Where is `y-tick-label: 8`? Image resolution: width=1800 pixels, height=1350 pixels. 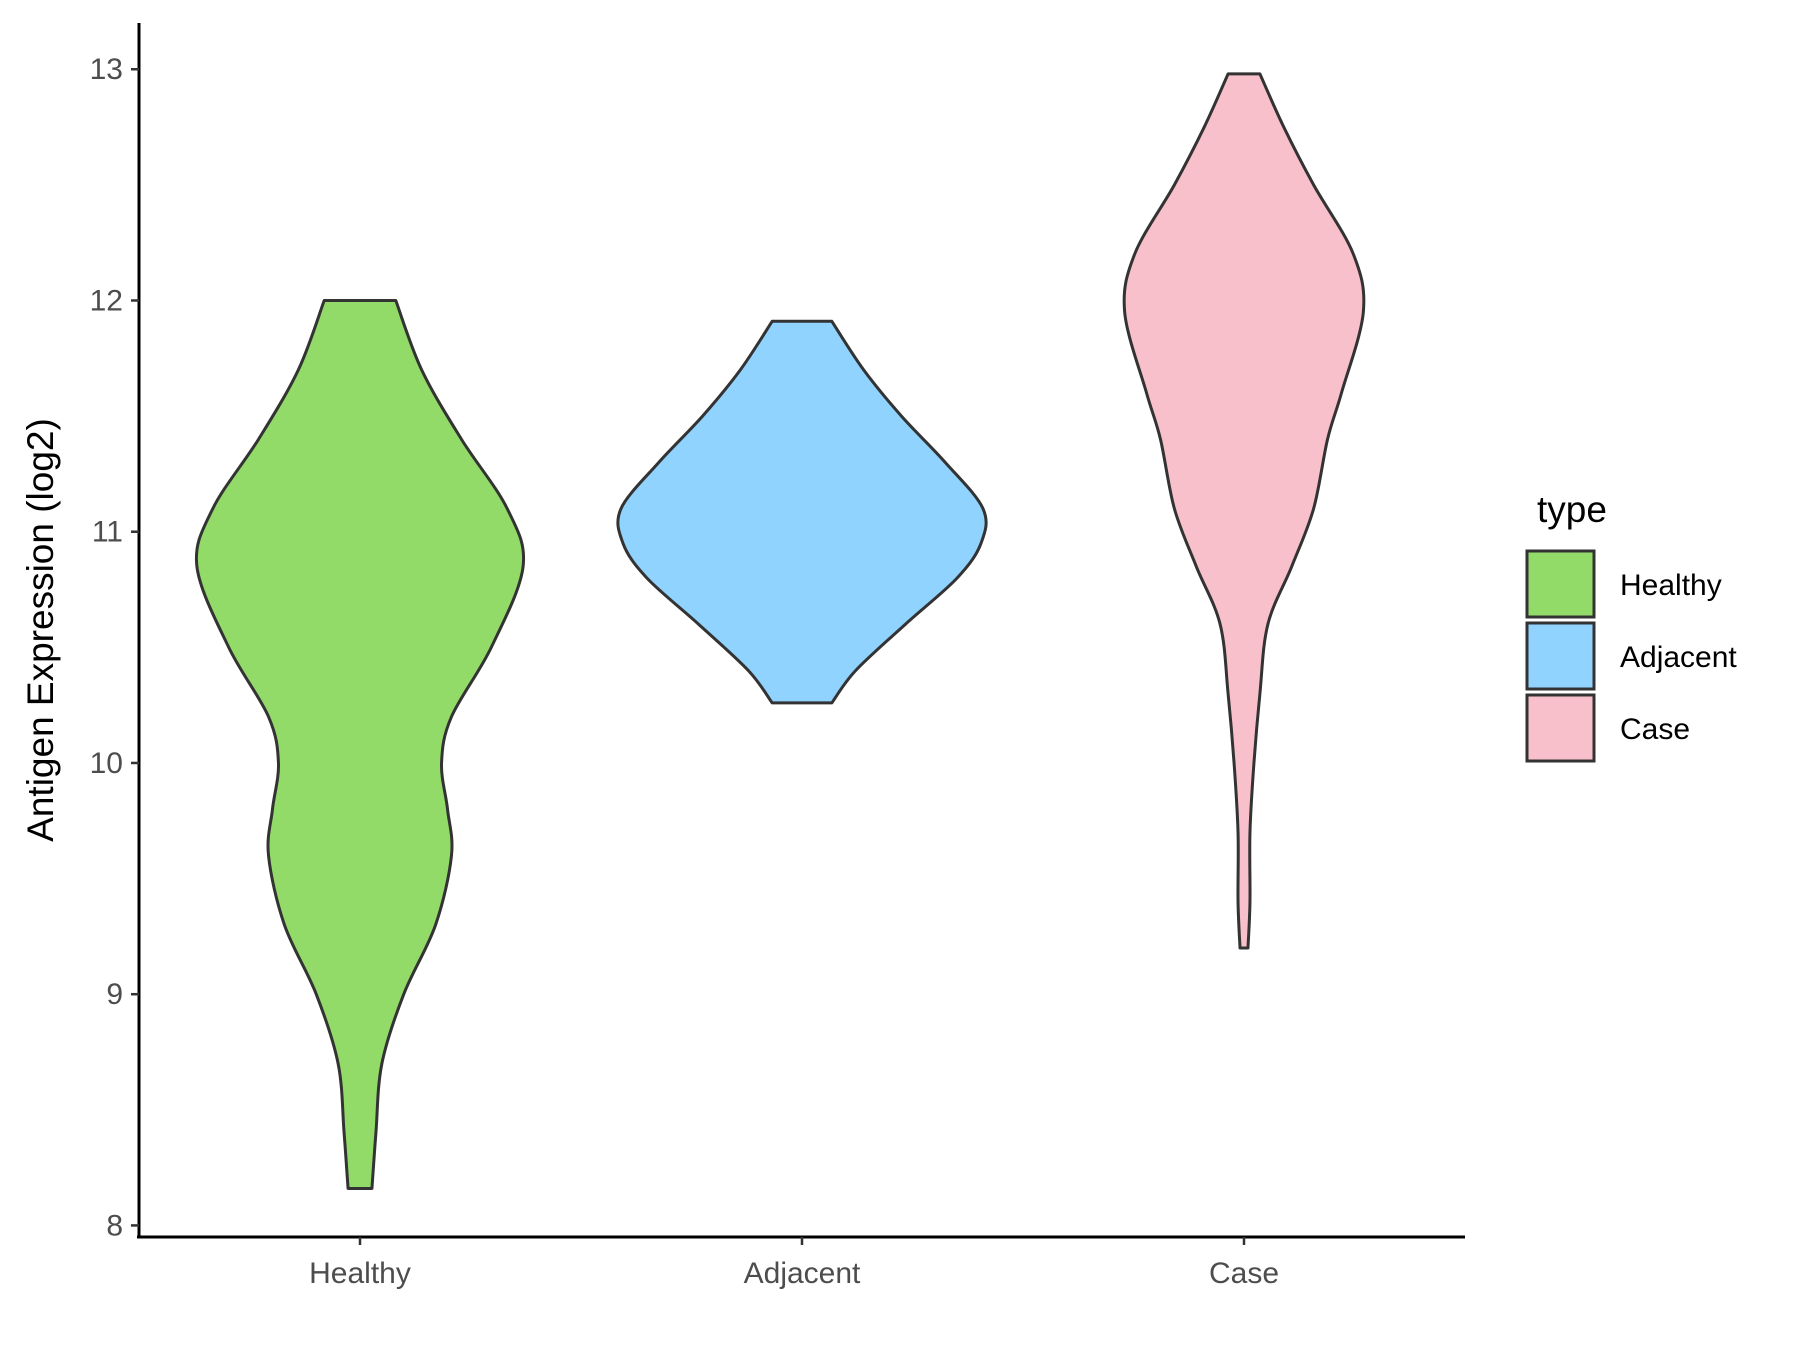
y-tick-label: 8 is located at coordinates (114, 1225).